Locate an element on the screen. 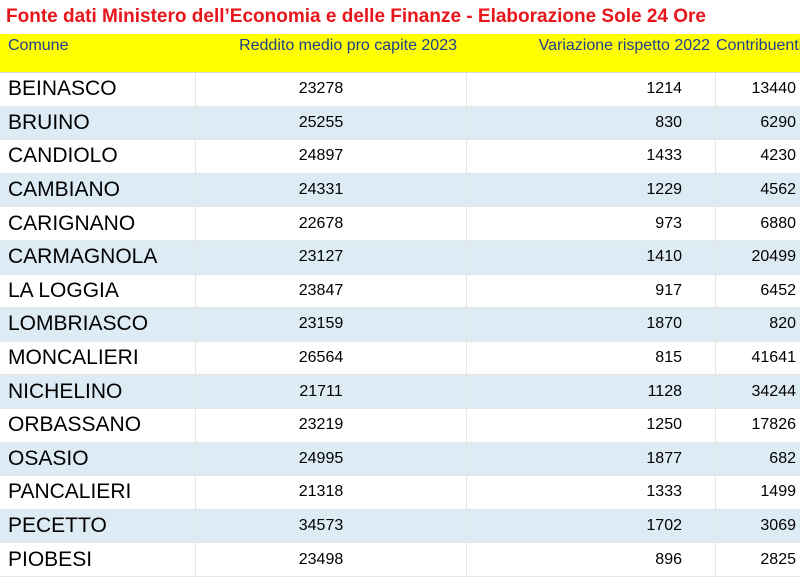 The image size is (800, 577). table-row: MONCALIERI 26564 815 41641 is located at coordinates (400, 358).